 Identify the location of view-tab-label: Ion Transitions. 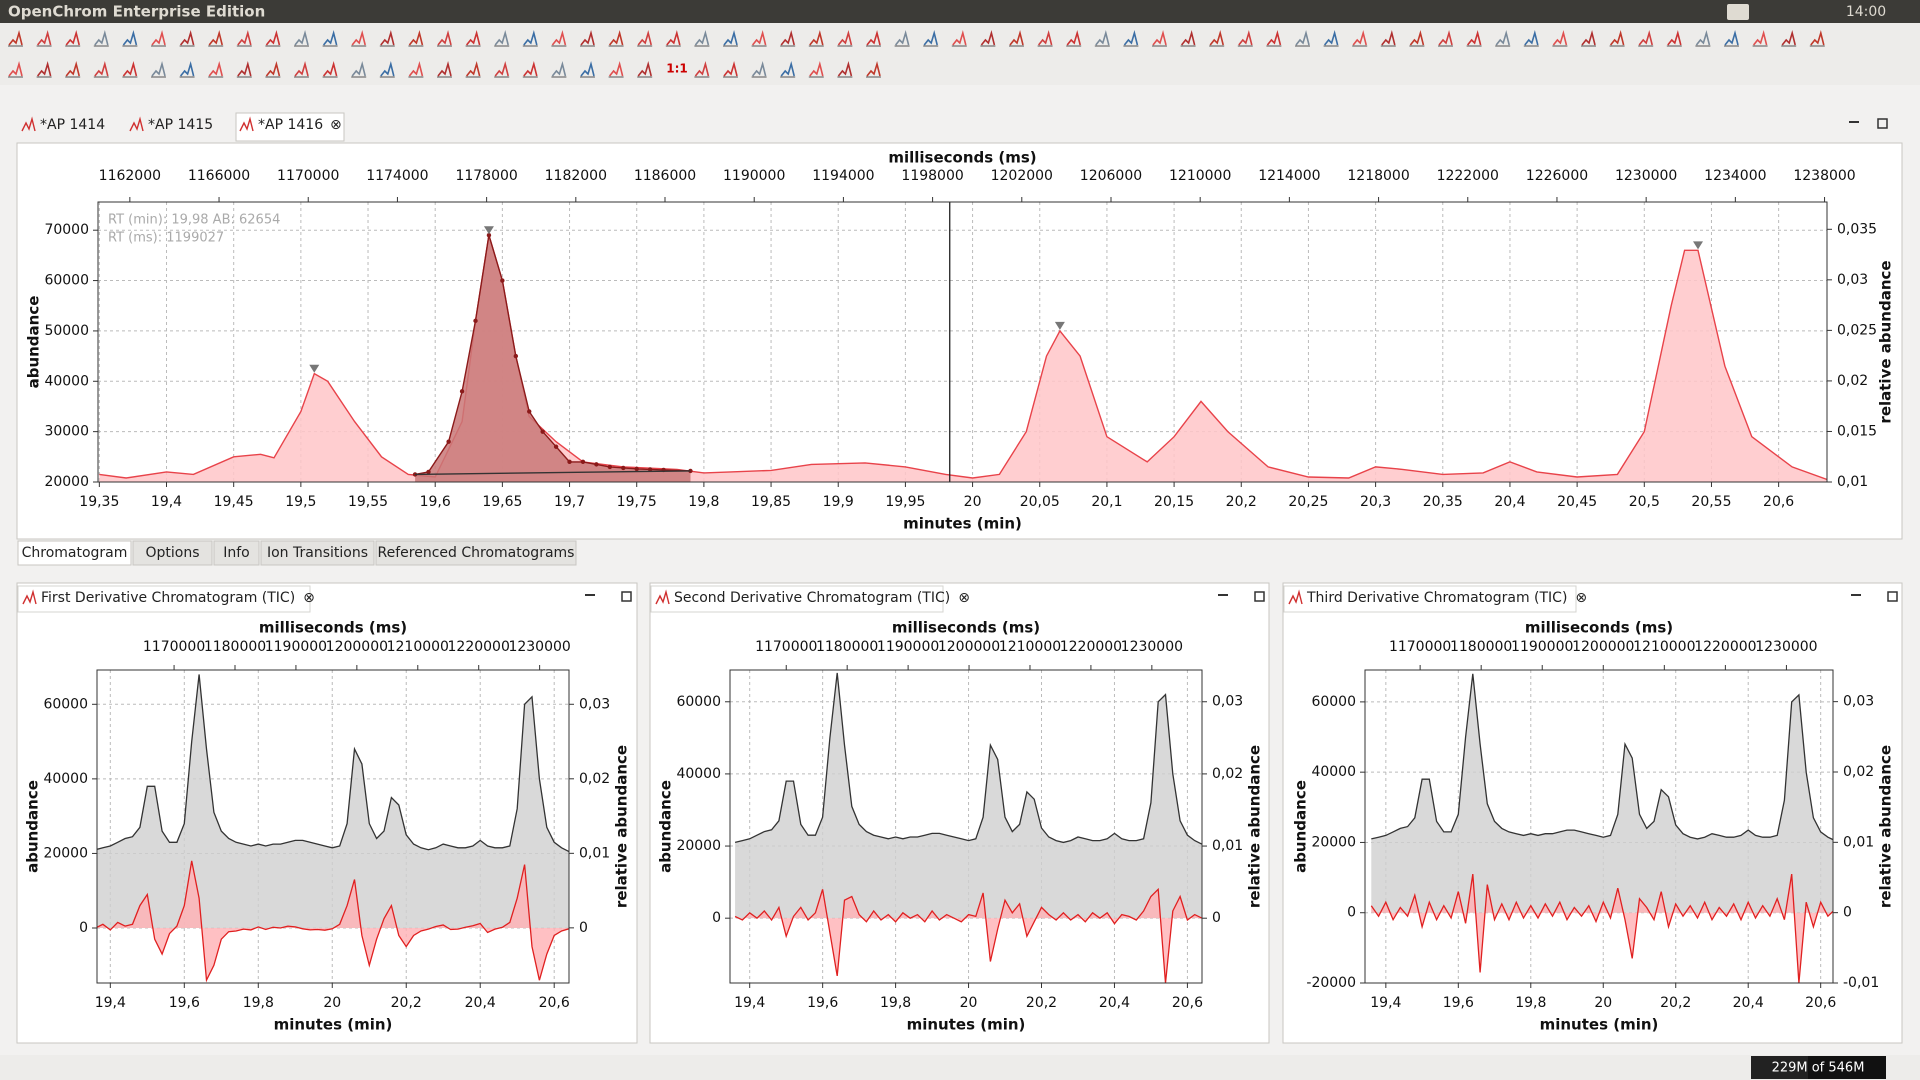
(317, 553).